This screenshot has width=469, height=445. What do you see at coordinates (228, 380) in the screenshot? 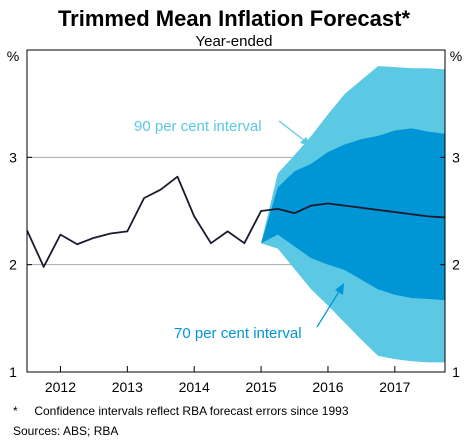
I see `x-axis-ticks: 2012 2013 2014 2015 2016 2017` at bounding box center [228, 380].